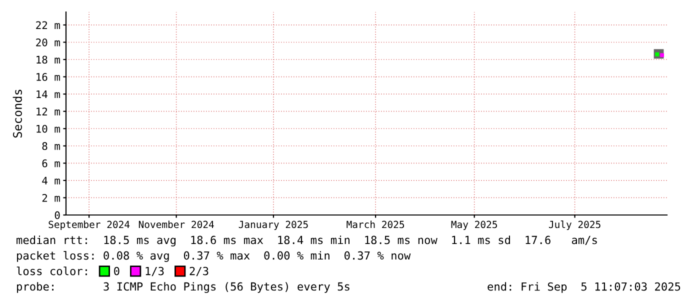  I want to click on y-tick-label: 4 m, so click(51, 180).